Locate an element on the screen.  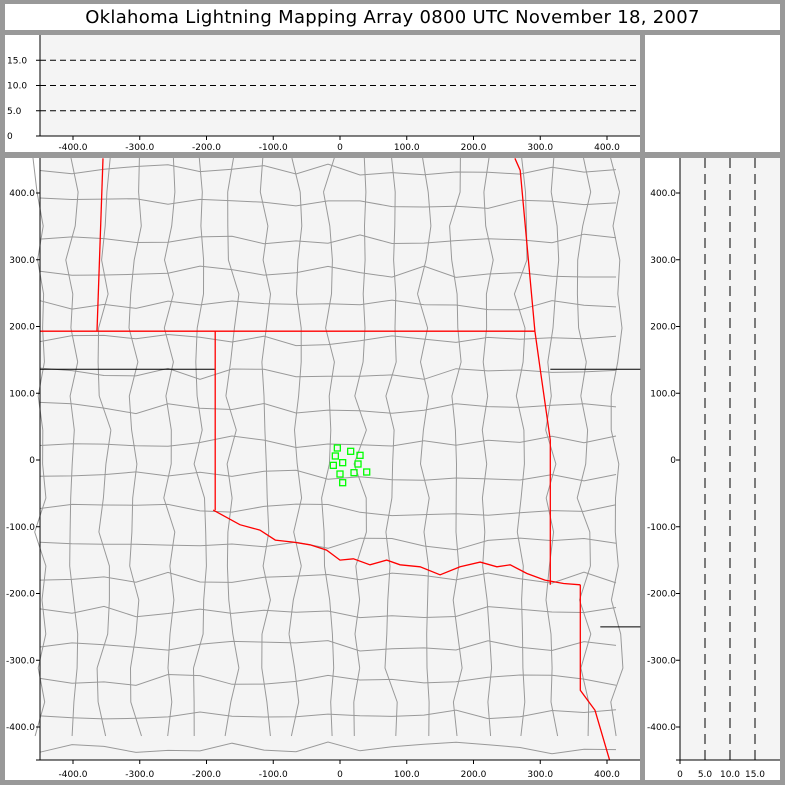
right-altitude-plot is located at coordinates (730, 459).